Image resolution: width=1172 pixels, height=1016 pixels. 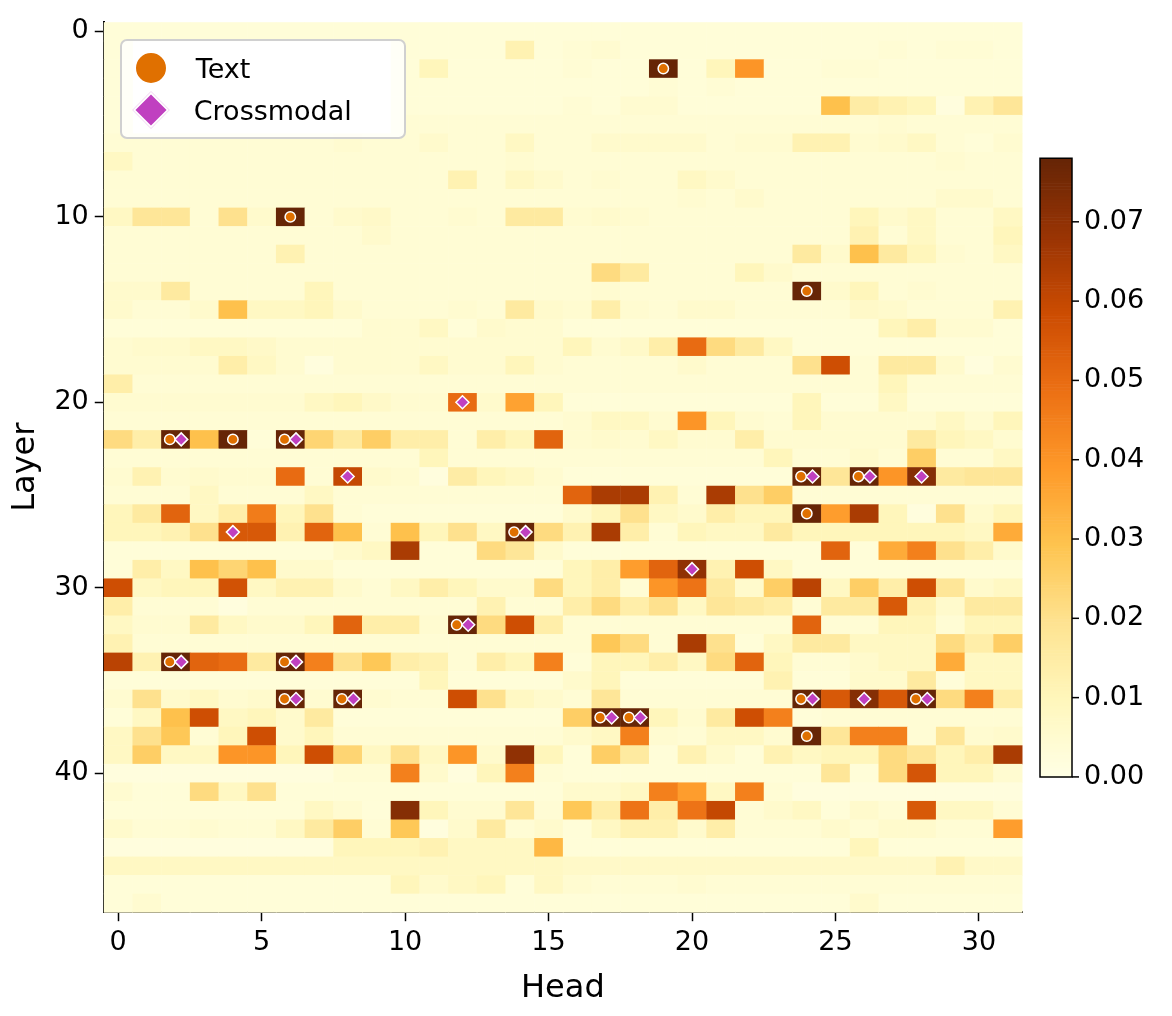 I want to click on x-tick-label: 0, so click(x=118, y=941).